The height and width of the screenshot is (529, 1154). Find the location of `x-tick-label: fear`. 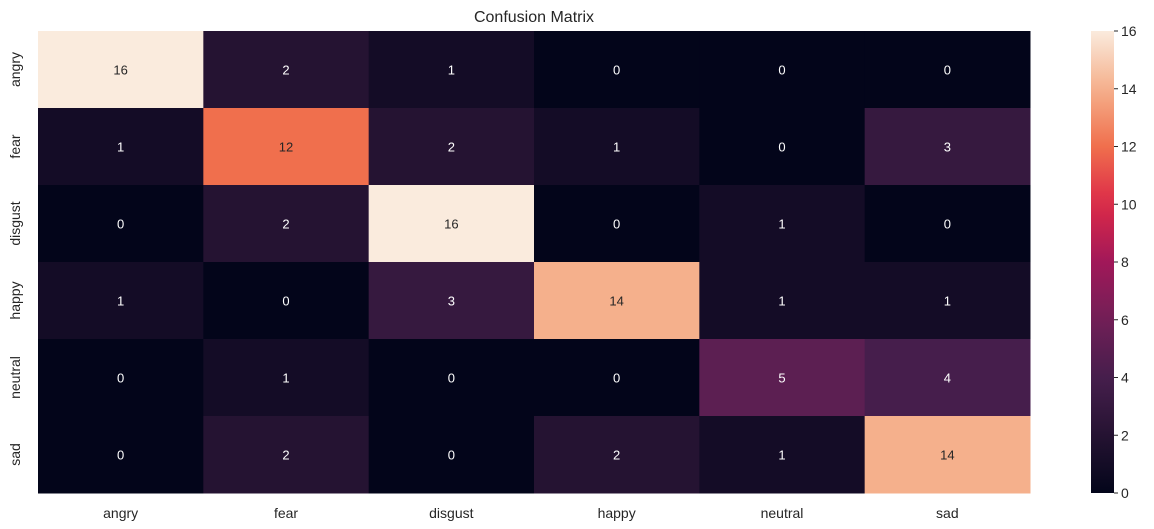

x-tick-label: fear is located at coordinates (286, 513).